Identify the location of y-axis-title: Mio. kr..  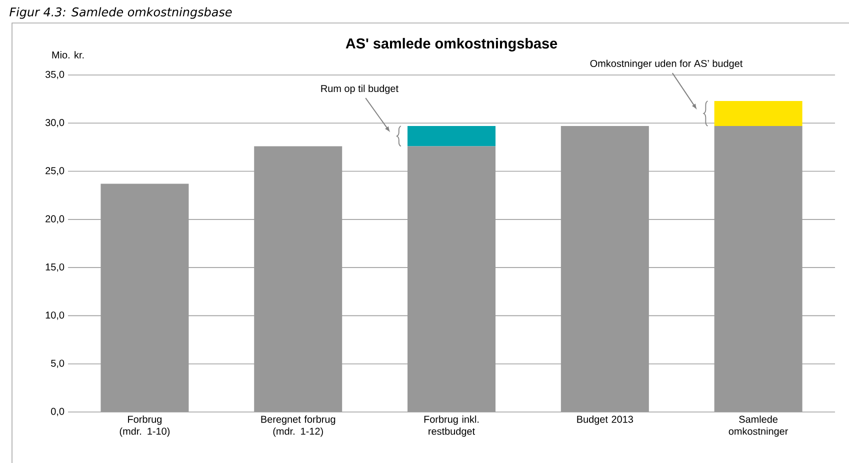
(68, 54).